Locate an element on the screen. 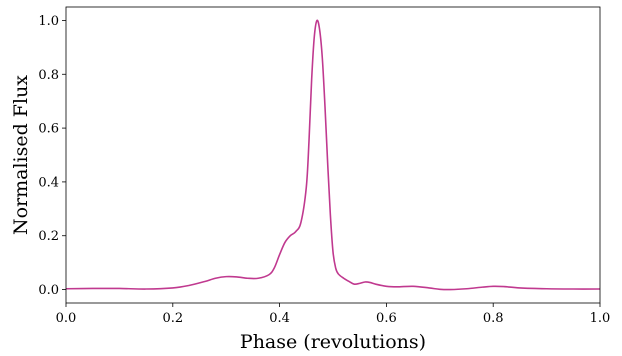  y-tick-label: 1.0 is located at coordinates (48, 21).